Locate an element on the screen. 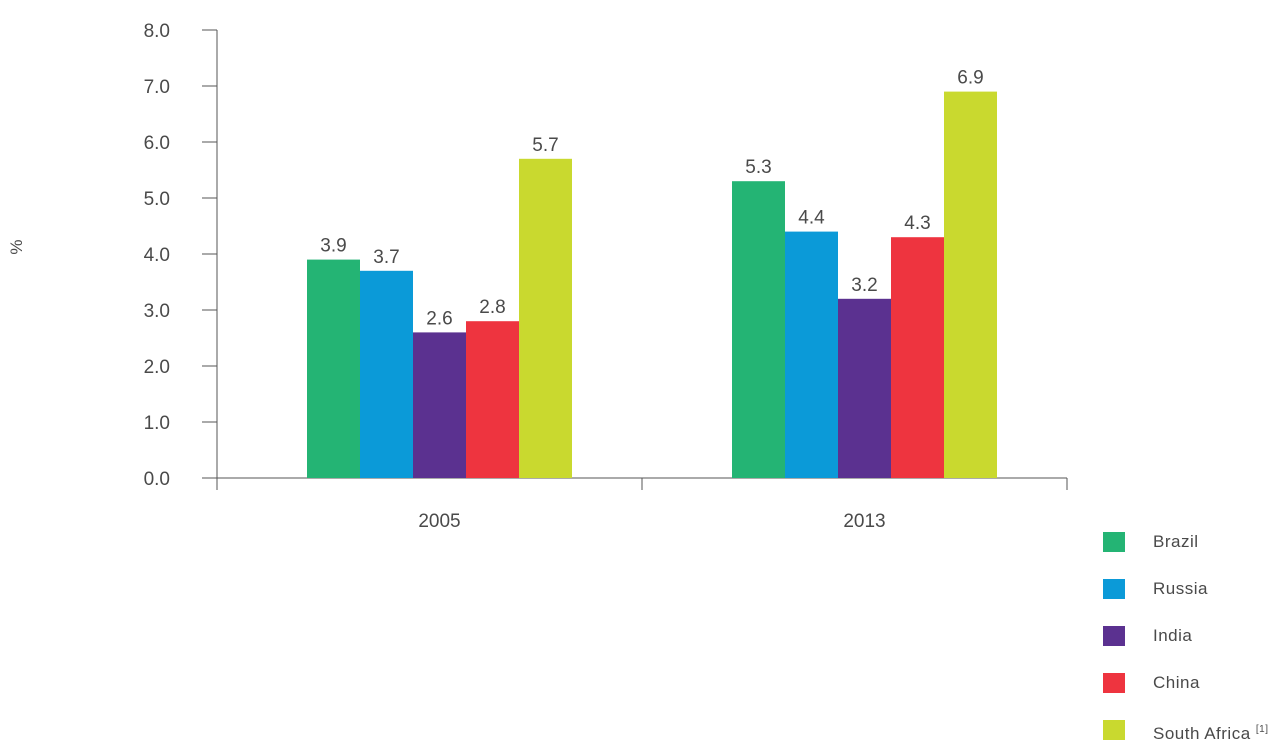 The image size is (1285, 754). x-category-label: 2013 is located at coordinates (864, 521).